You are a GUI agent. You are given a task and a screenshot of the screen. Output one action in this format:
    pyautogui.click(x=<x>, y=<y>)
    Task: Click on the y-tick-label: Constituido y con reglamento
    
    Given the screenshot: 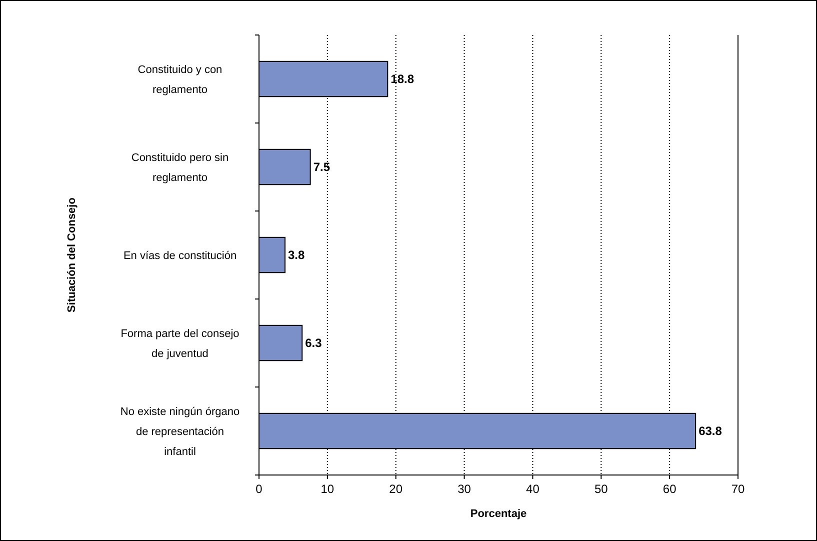 What is the action you would take?
    pyautogui.click(x=180, y=80)
    